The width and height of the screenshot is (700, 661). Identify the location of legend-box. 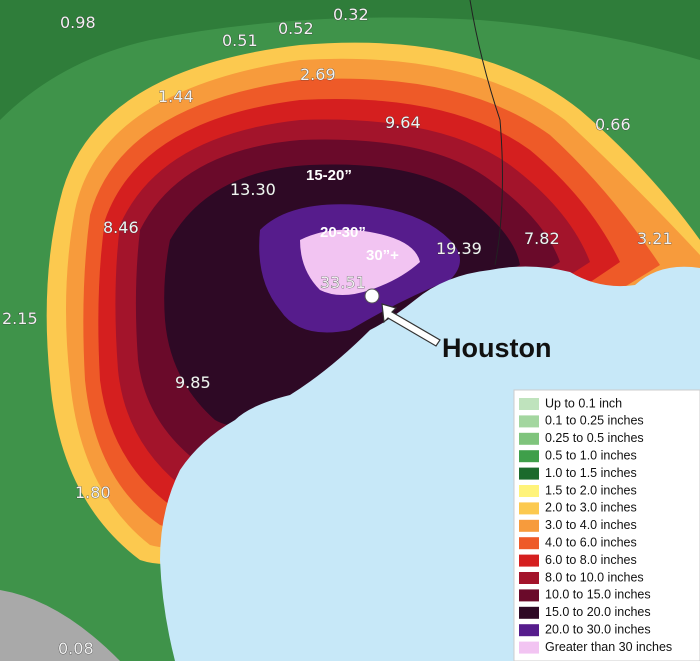
(606, 525).